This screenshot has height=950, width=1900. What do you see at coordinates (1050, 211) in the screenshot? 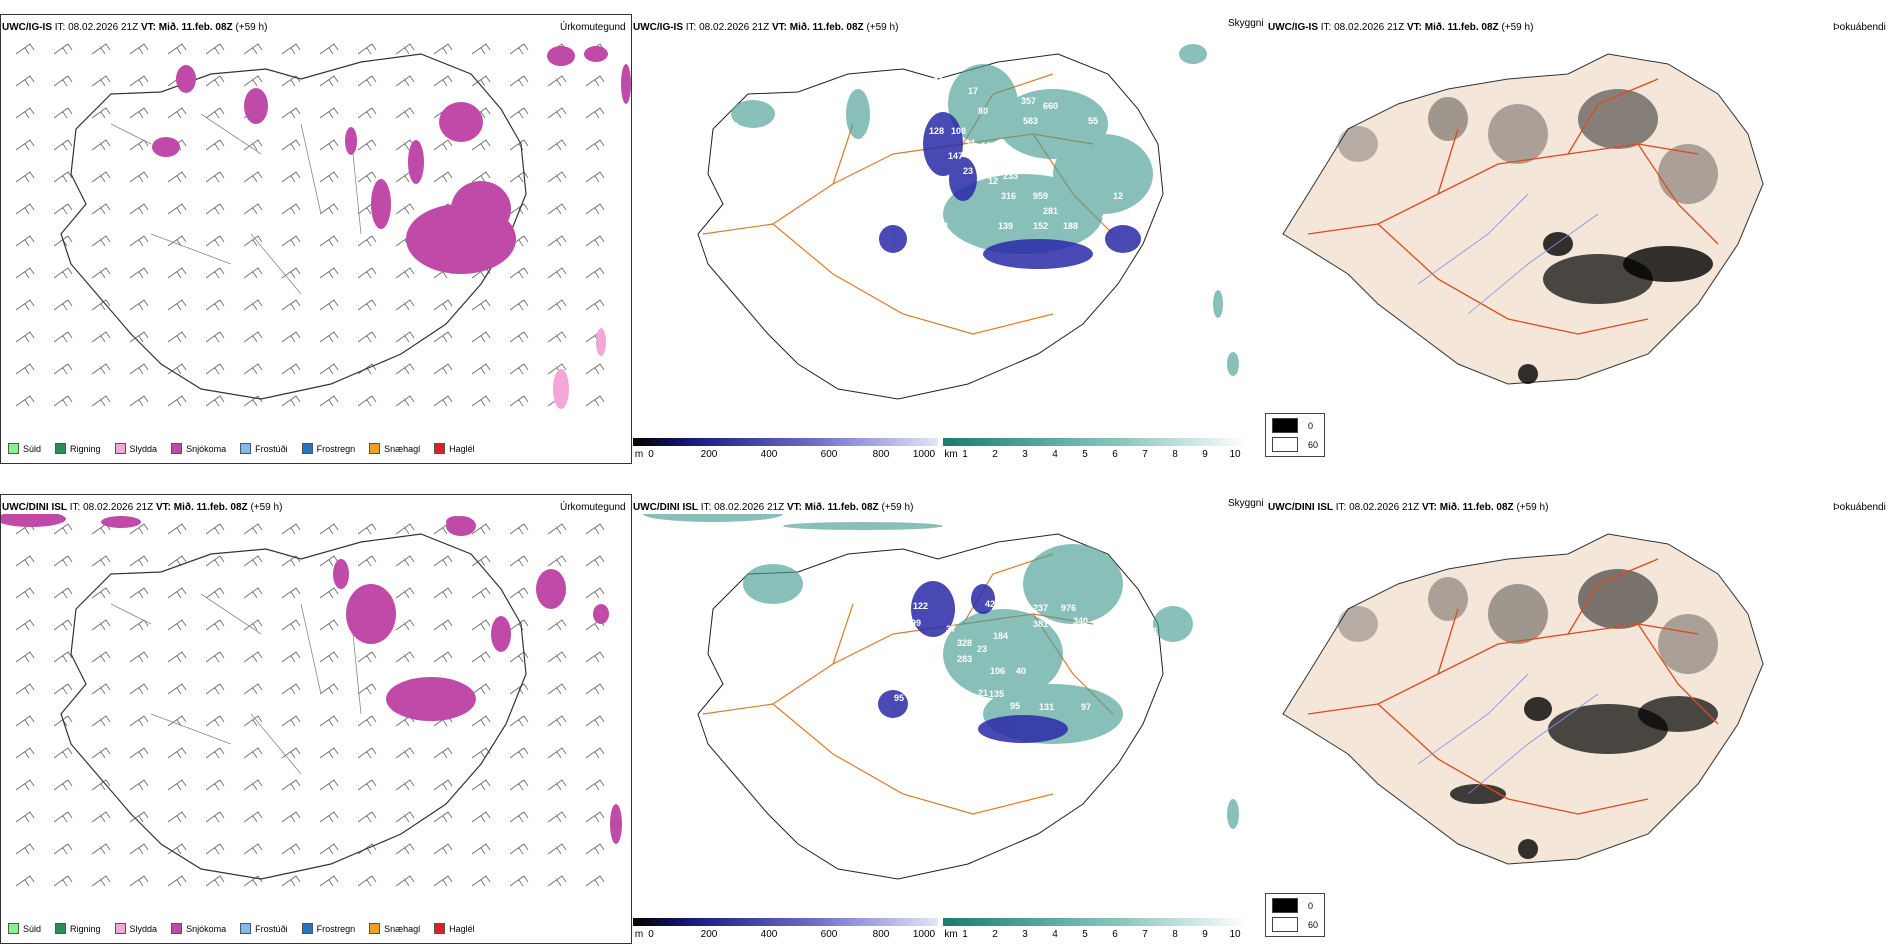
I see `visibility-value: 281` at bounding box center [1050, 211].